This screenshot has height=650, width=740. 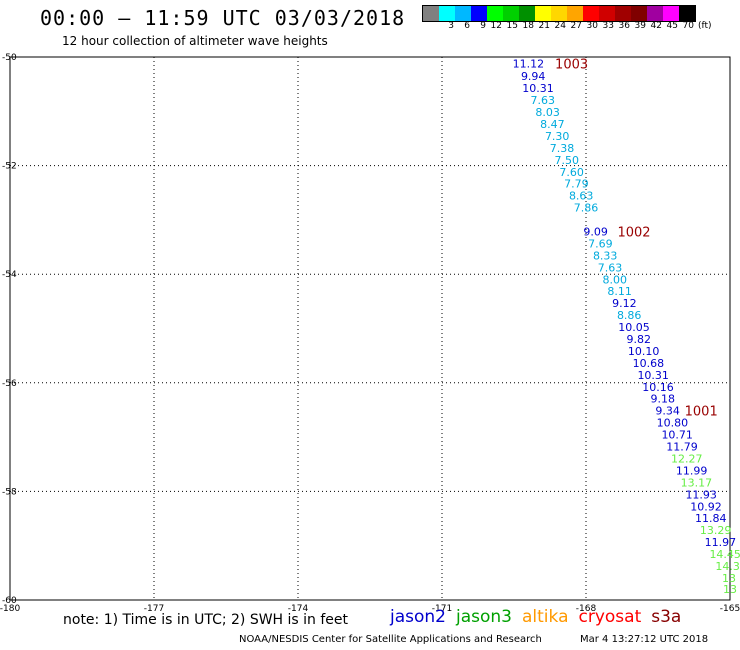 I want to click on x-tick-label: -171, so click(x=442, y=609).